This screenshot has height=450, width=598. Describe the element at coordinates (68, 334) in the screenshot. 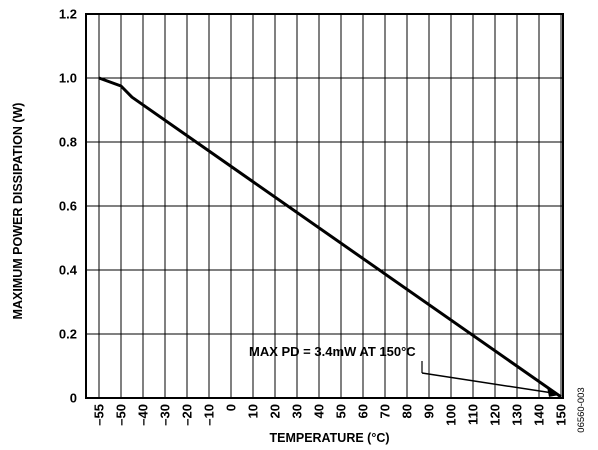

I see `y-tick-label: 0.2` at that location.